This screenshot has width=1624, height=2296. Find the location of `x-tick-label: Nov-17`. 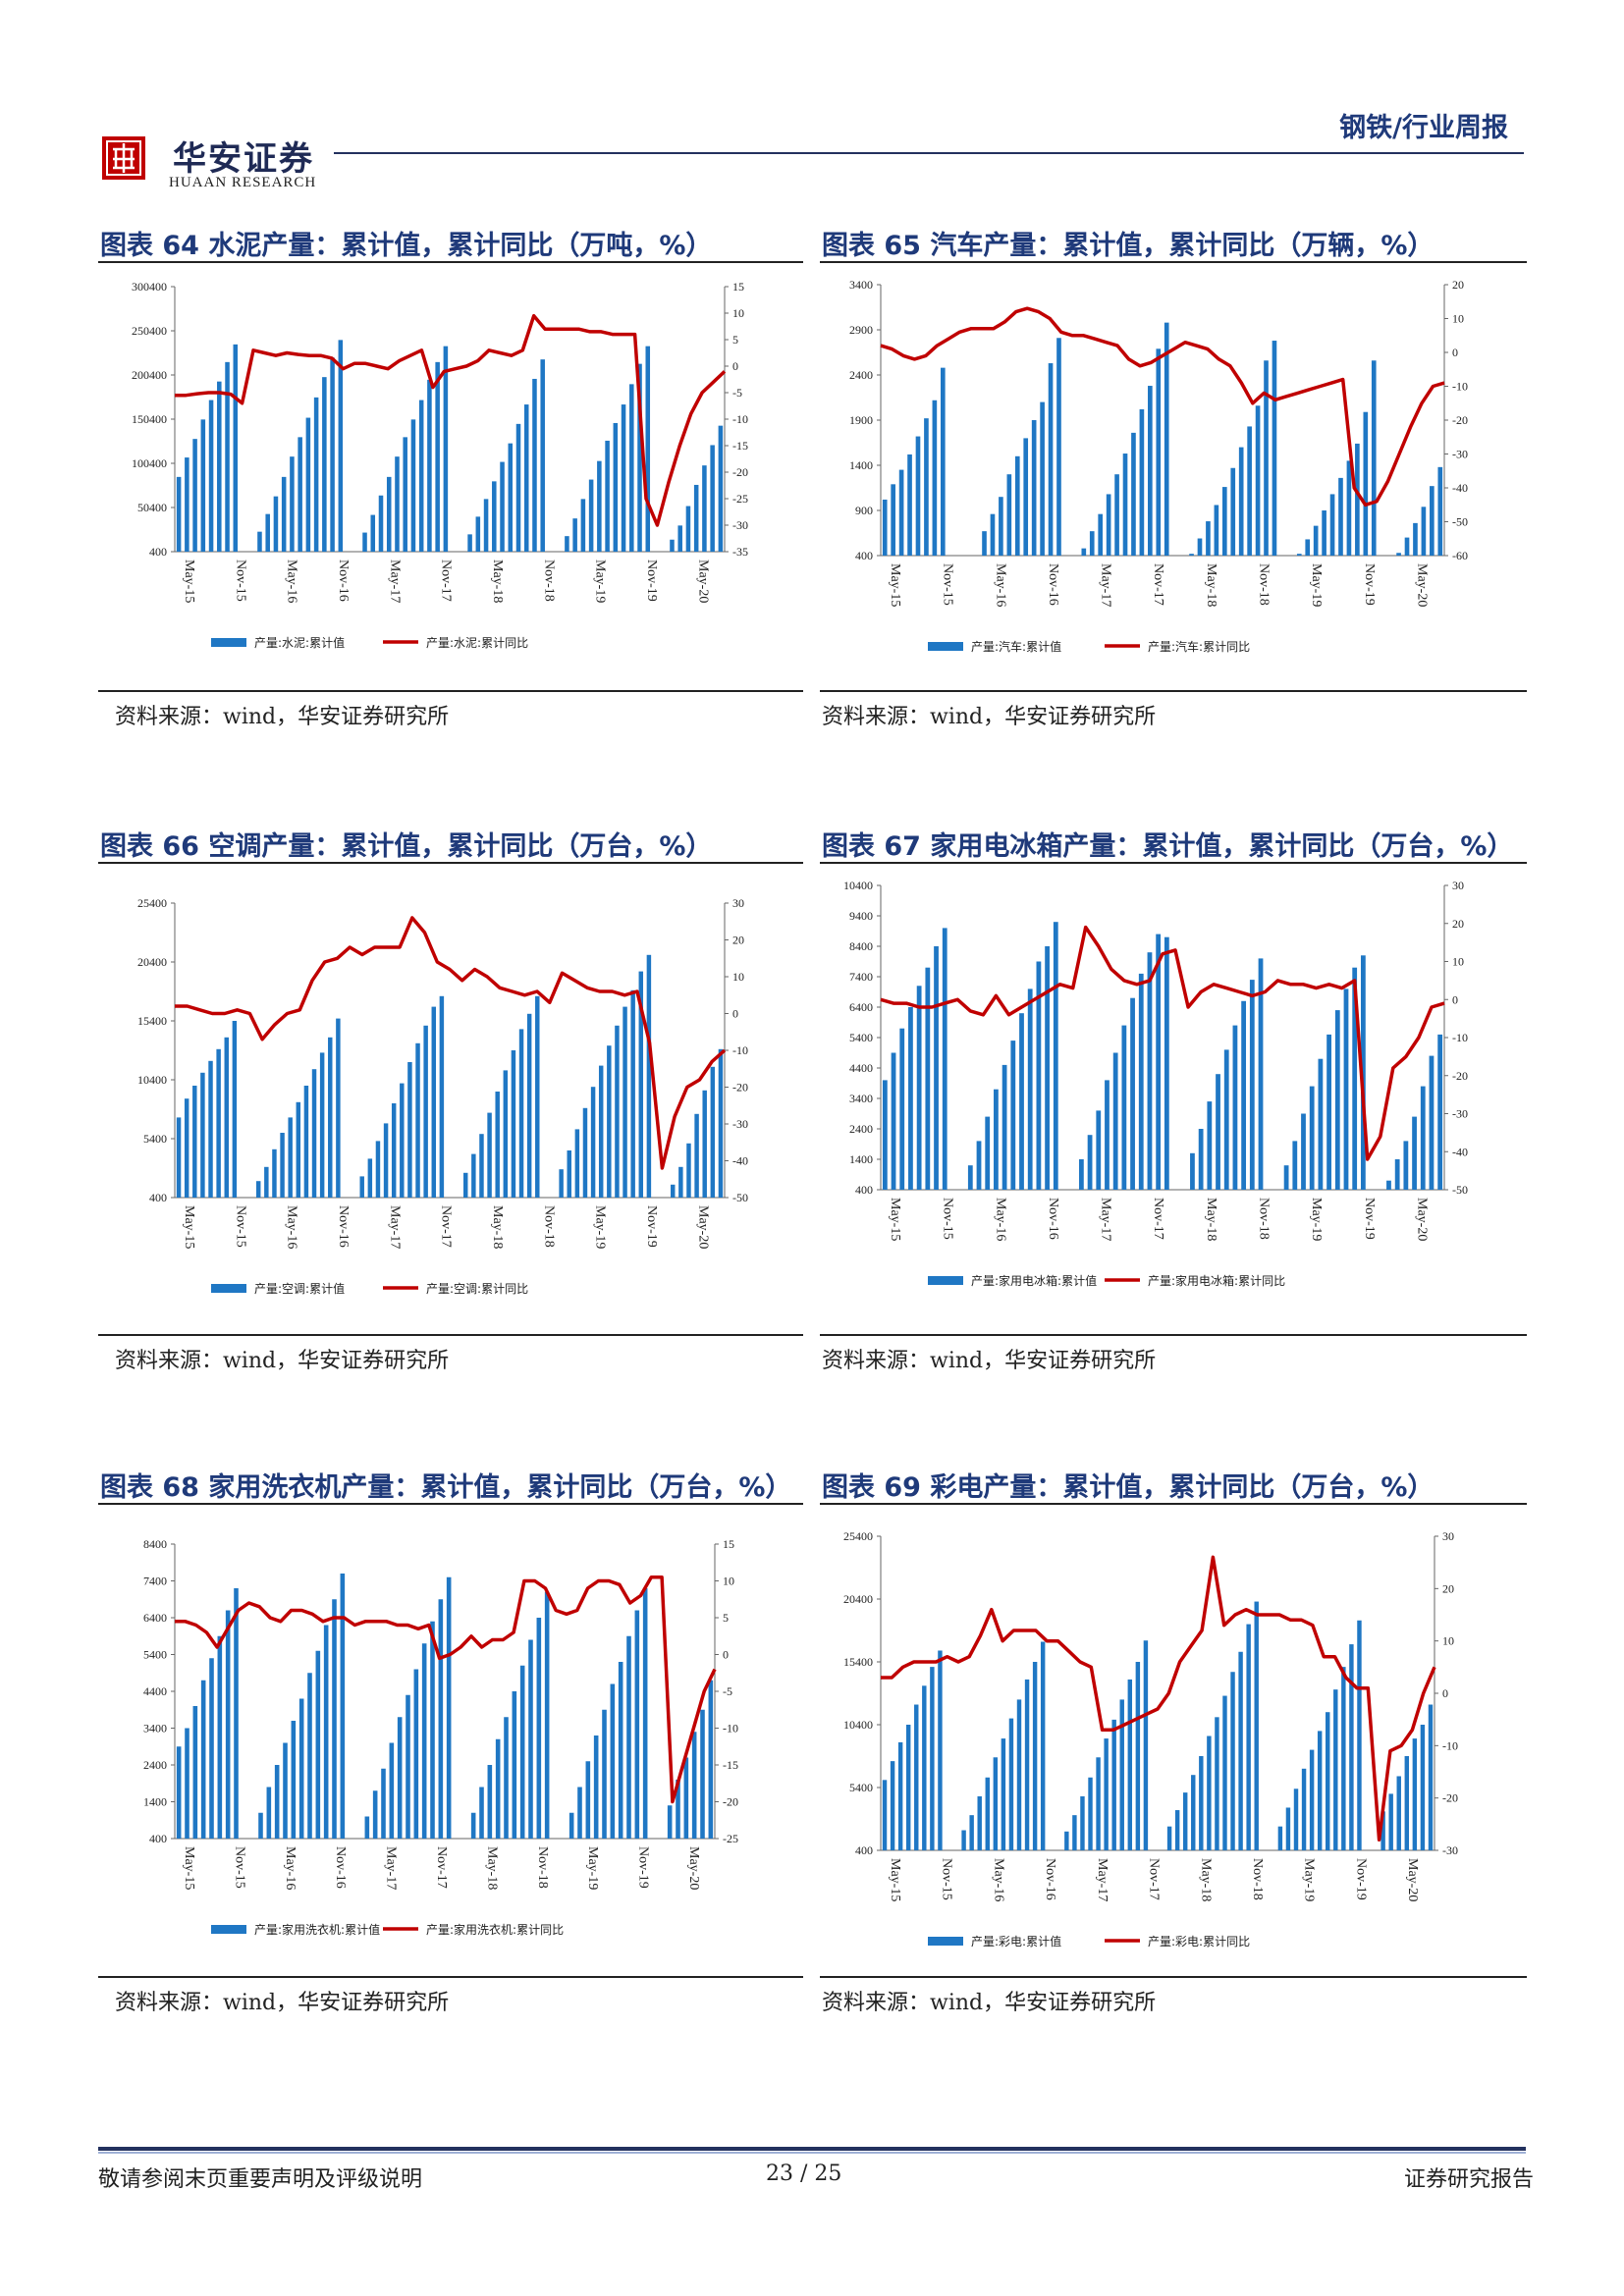

x-tick-label: Nov-17 is located at coordinates (1158, 585).